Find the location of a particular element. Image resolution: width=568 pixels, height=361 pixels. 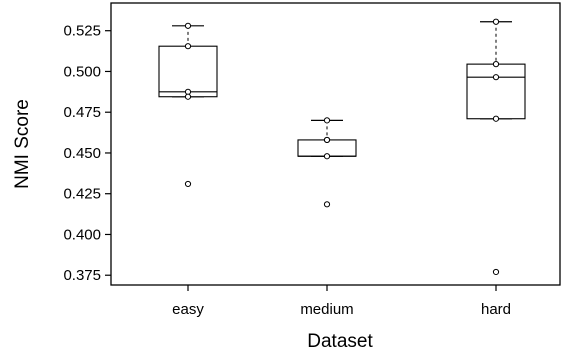

y-axis-label: NMI Score is located at coordinates (22, 144).